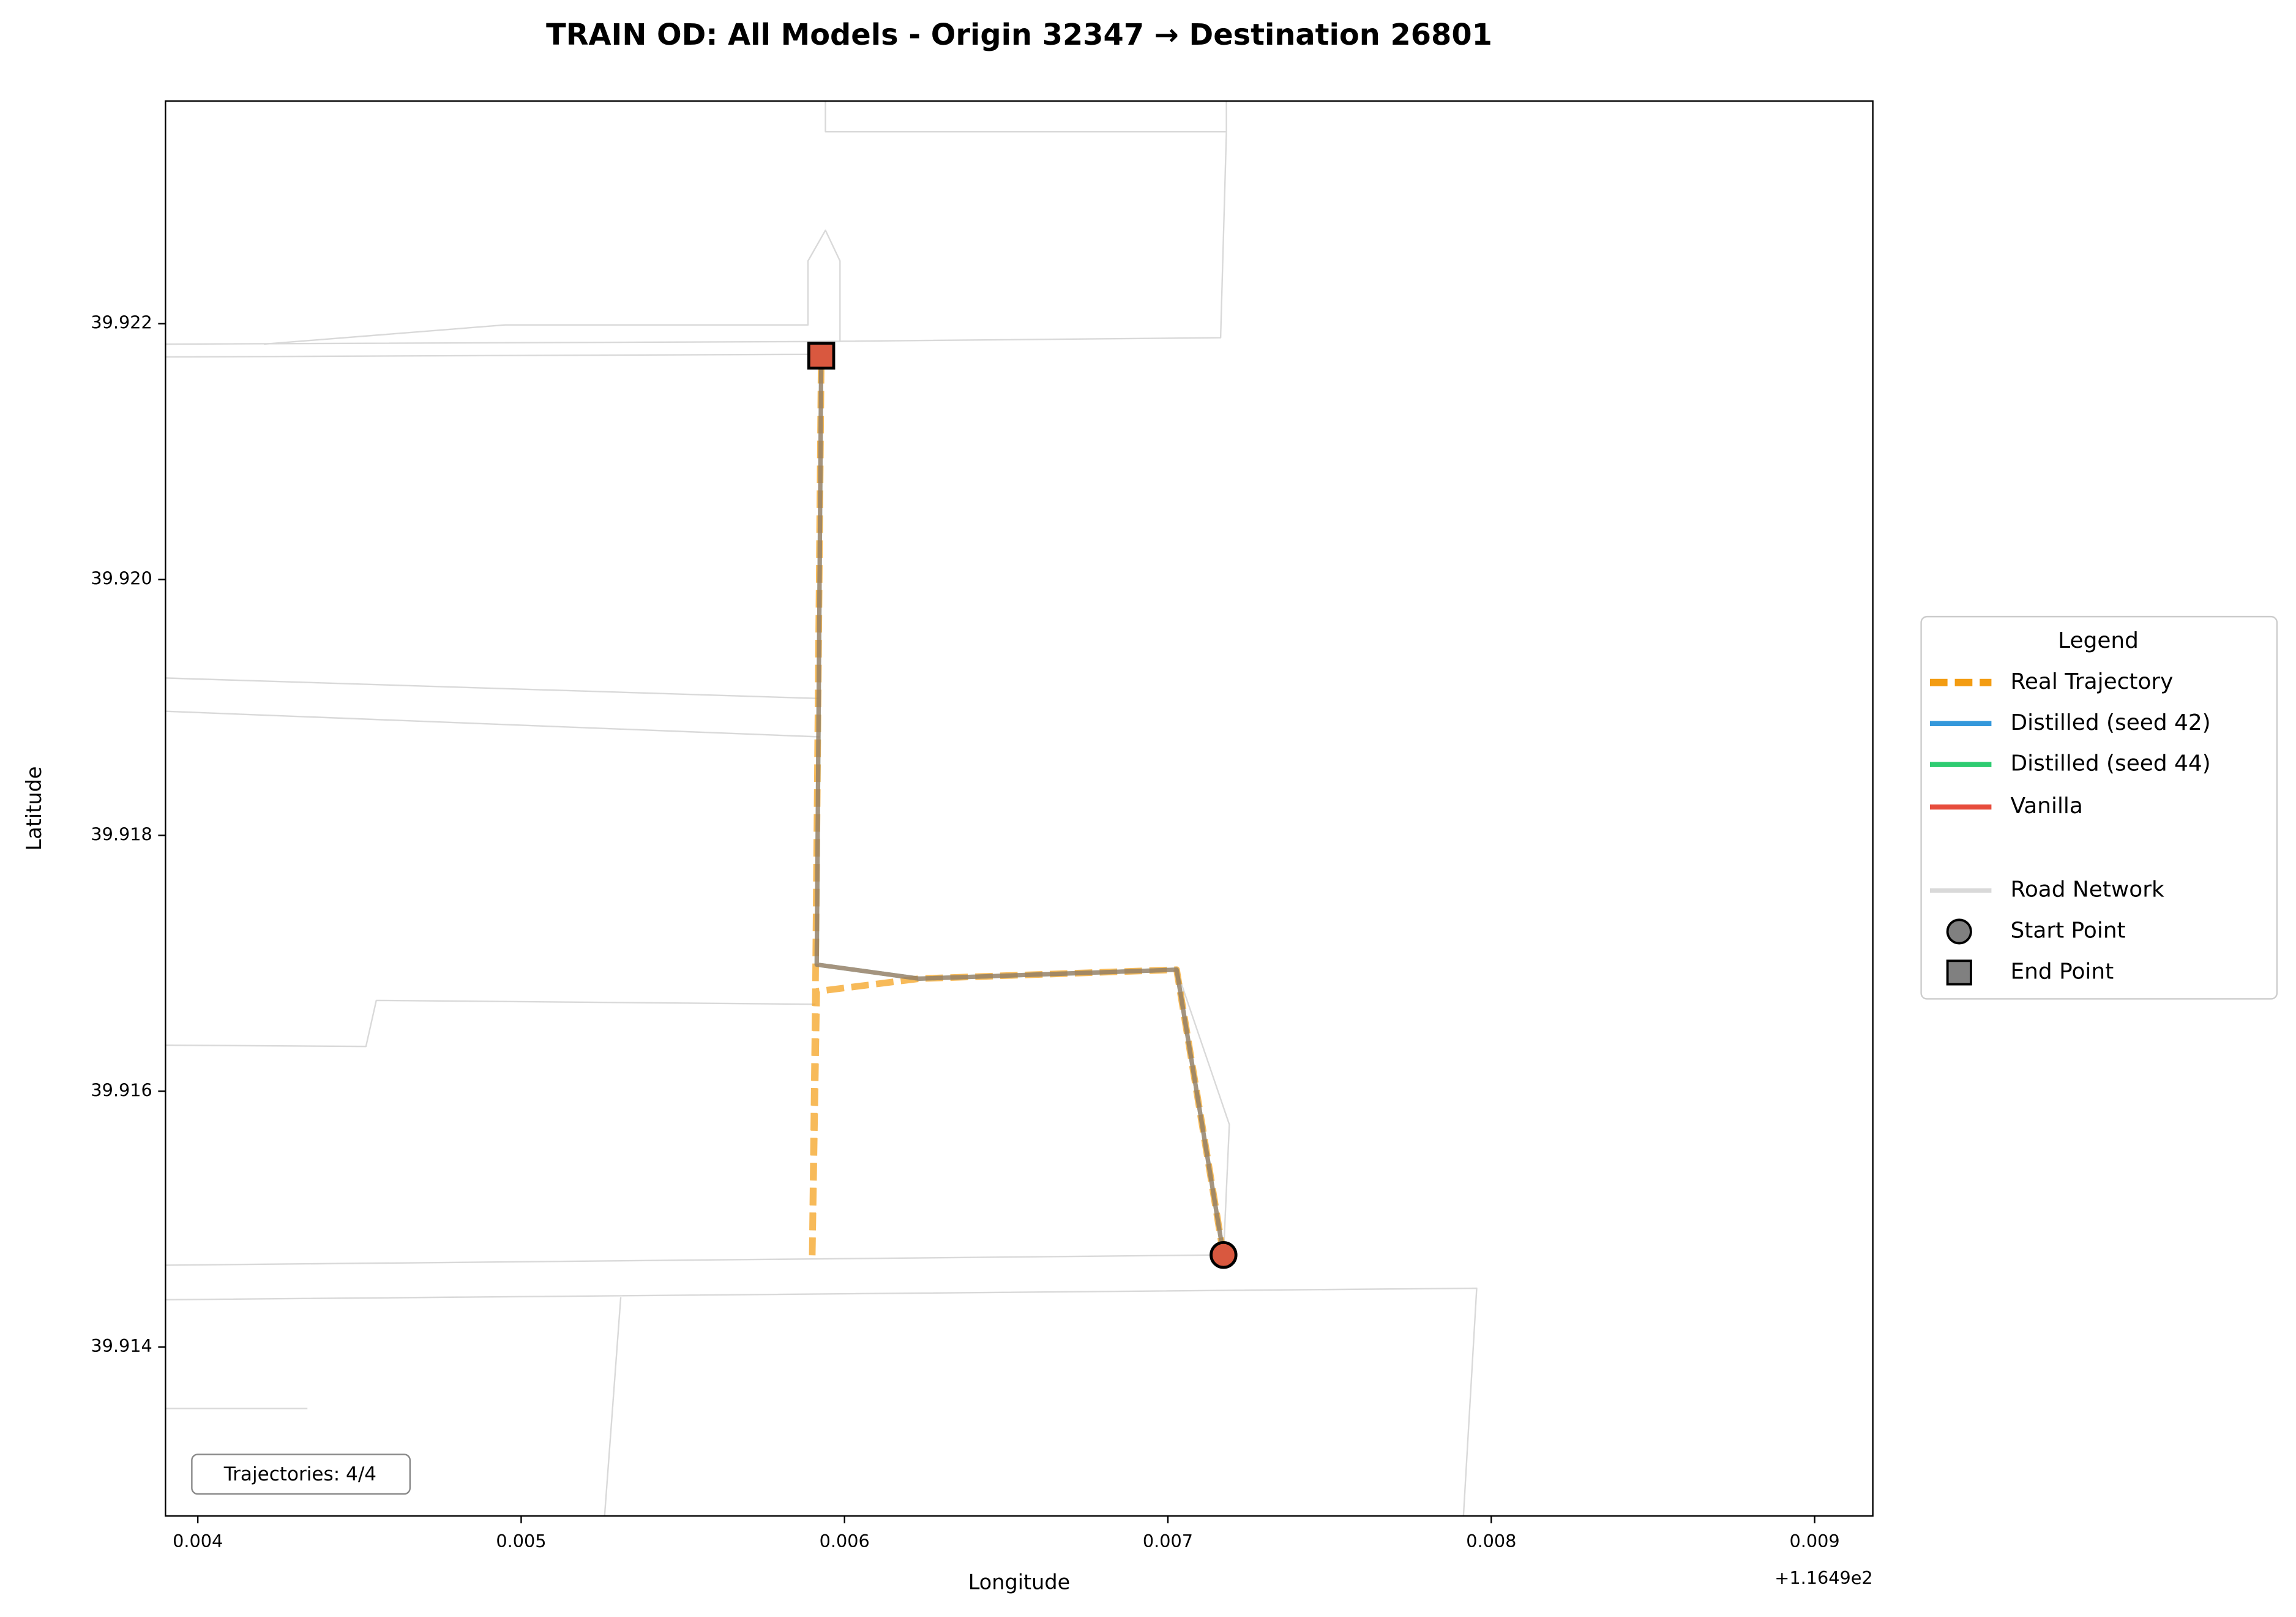 Image resolution: width=2296 pixels, height=1617 pixels. Describe the element at coordinates (521, 1541) in the screenshot. I see `x-tick-label: 0.005` at that location.